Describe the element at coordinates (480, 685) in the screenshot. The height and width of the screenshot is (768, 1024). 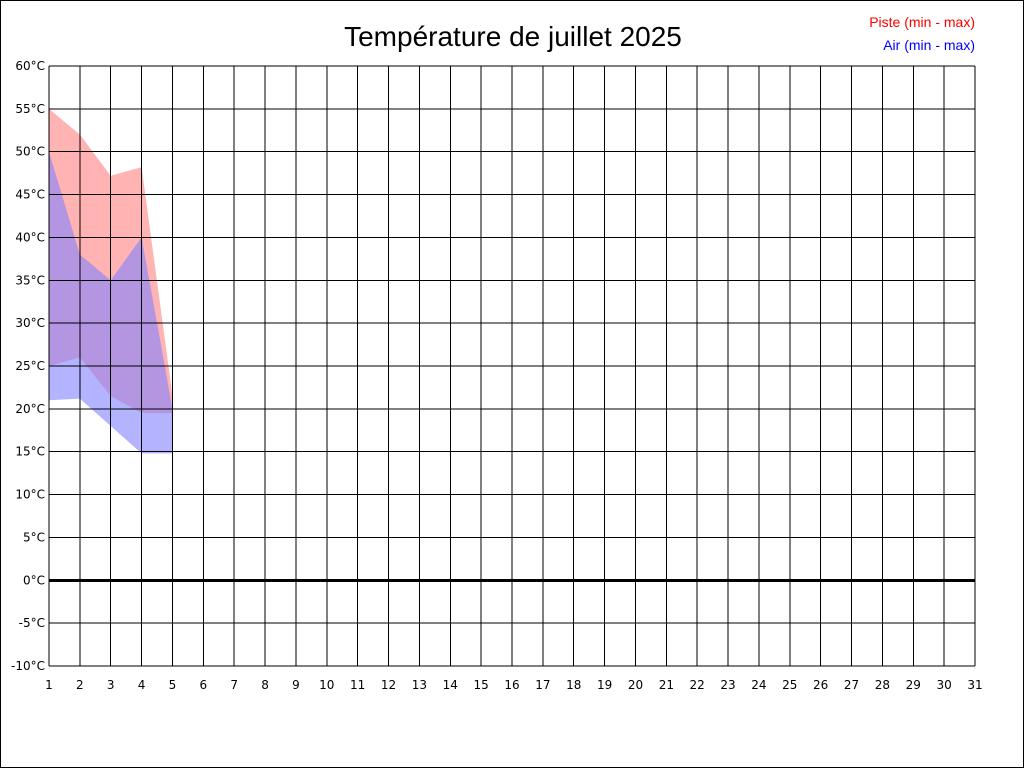
I see `x-tick-label: 15` at that location.